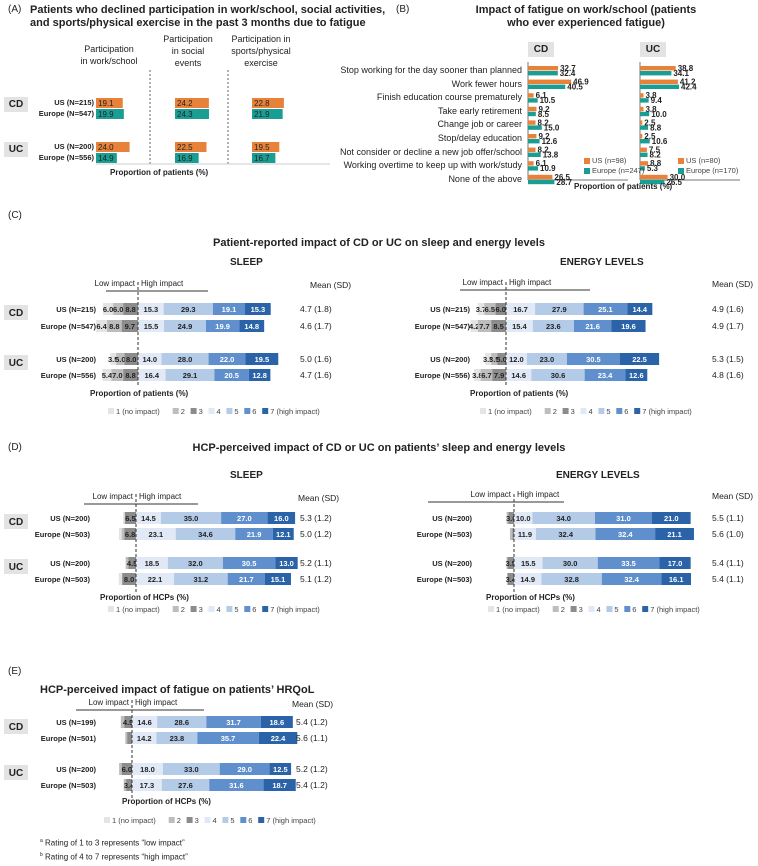 Image resolution: width=758 pixels, height=866 pixels. Describe the element at coordinates (107, 375) in the screenshot. I see `c-sleep-segment-value: 5.4` at that location.